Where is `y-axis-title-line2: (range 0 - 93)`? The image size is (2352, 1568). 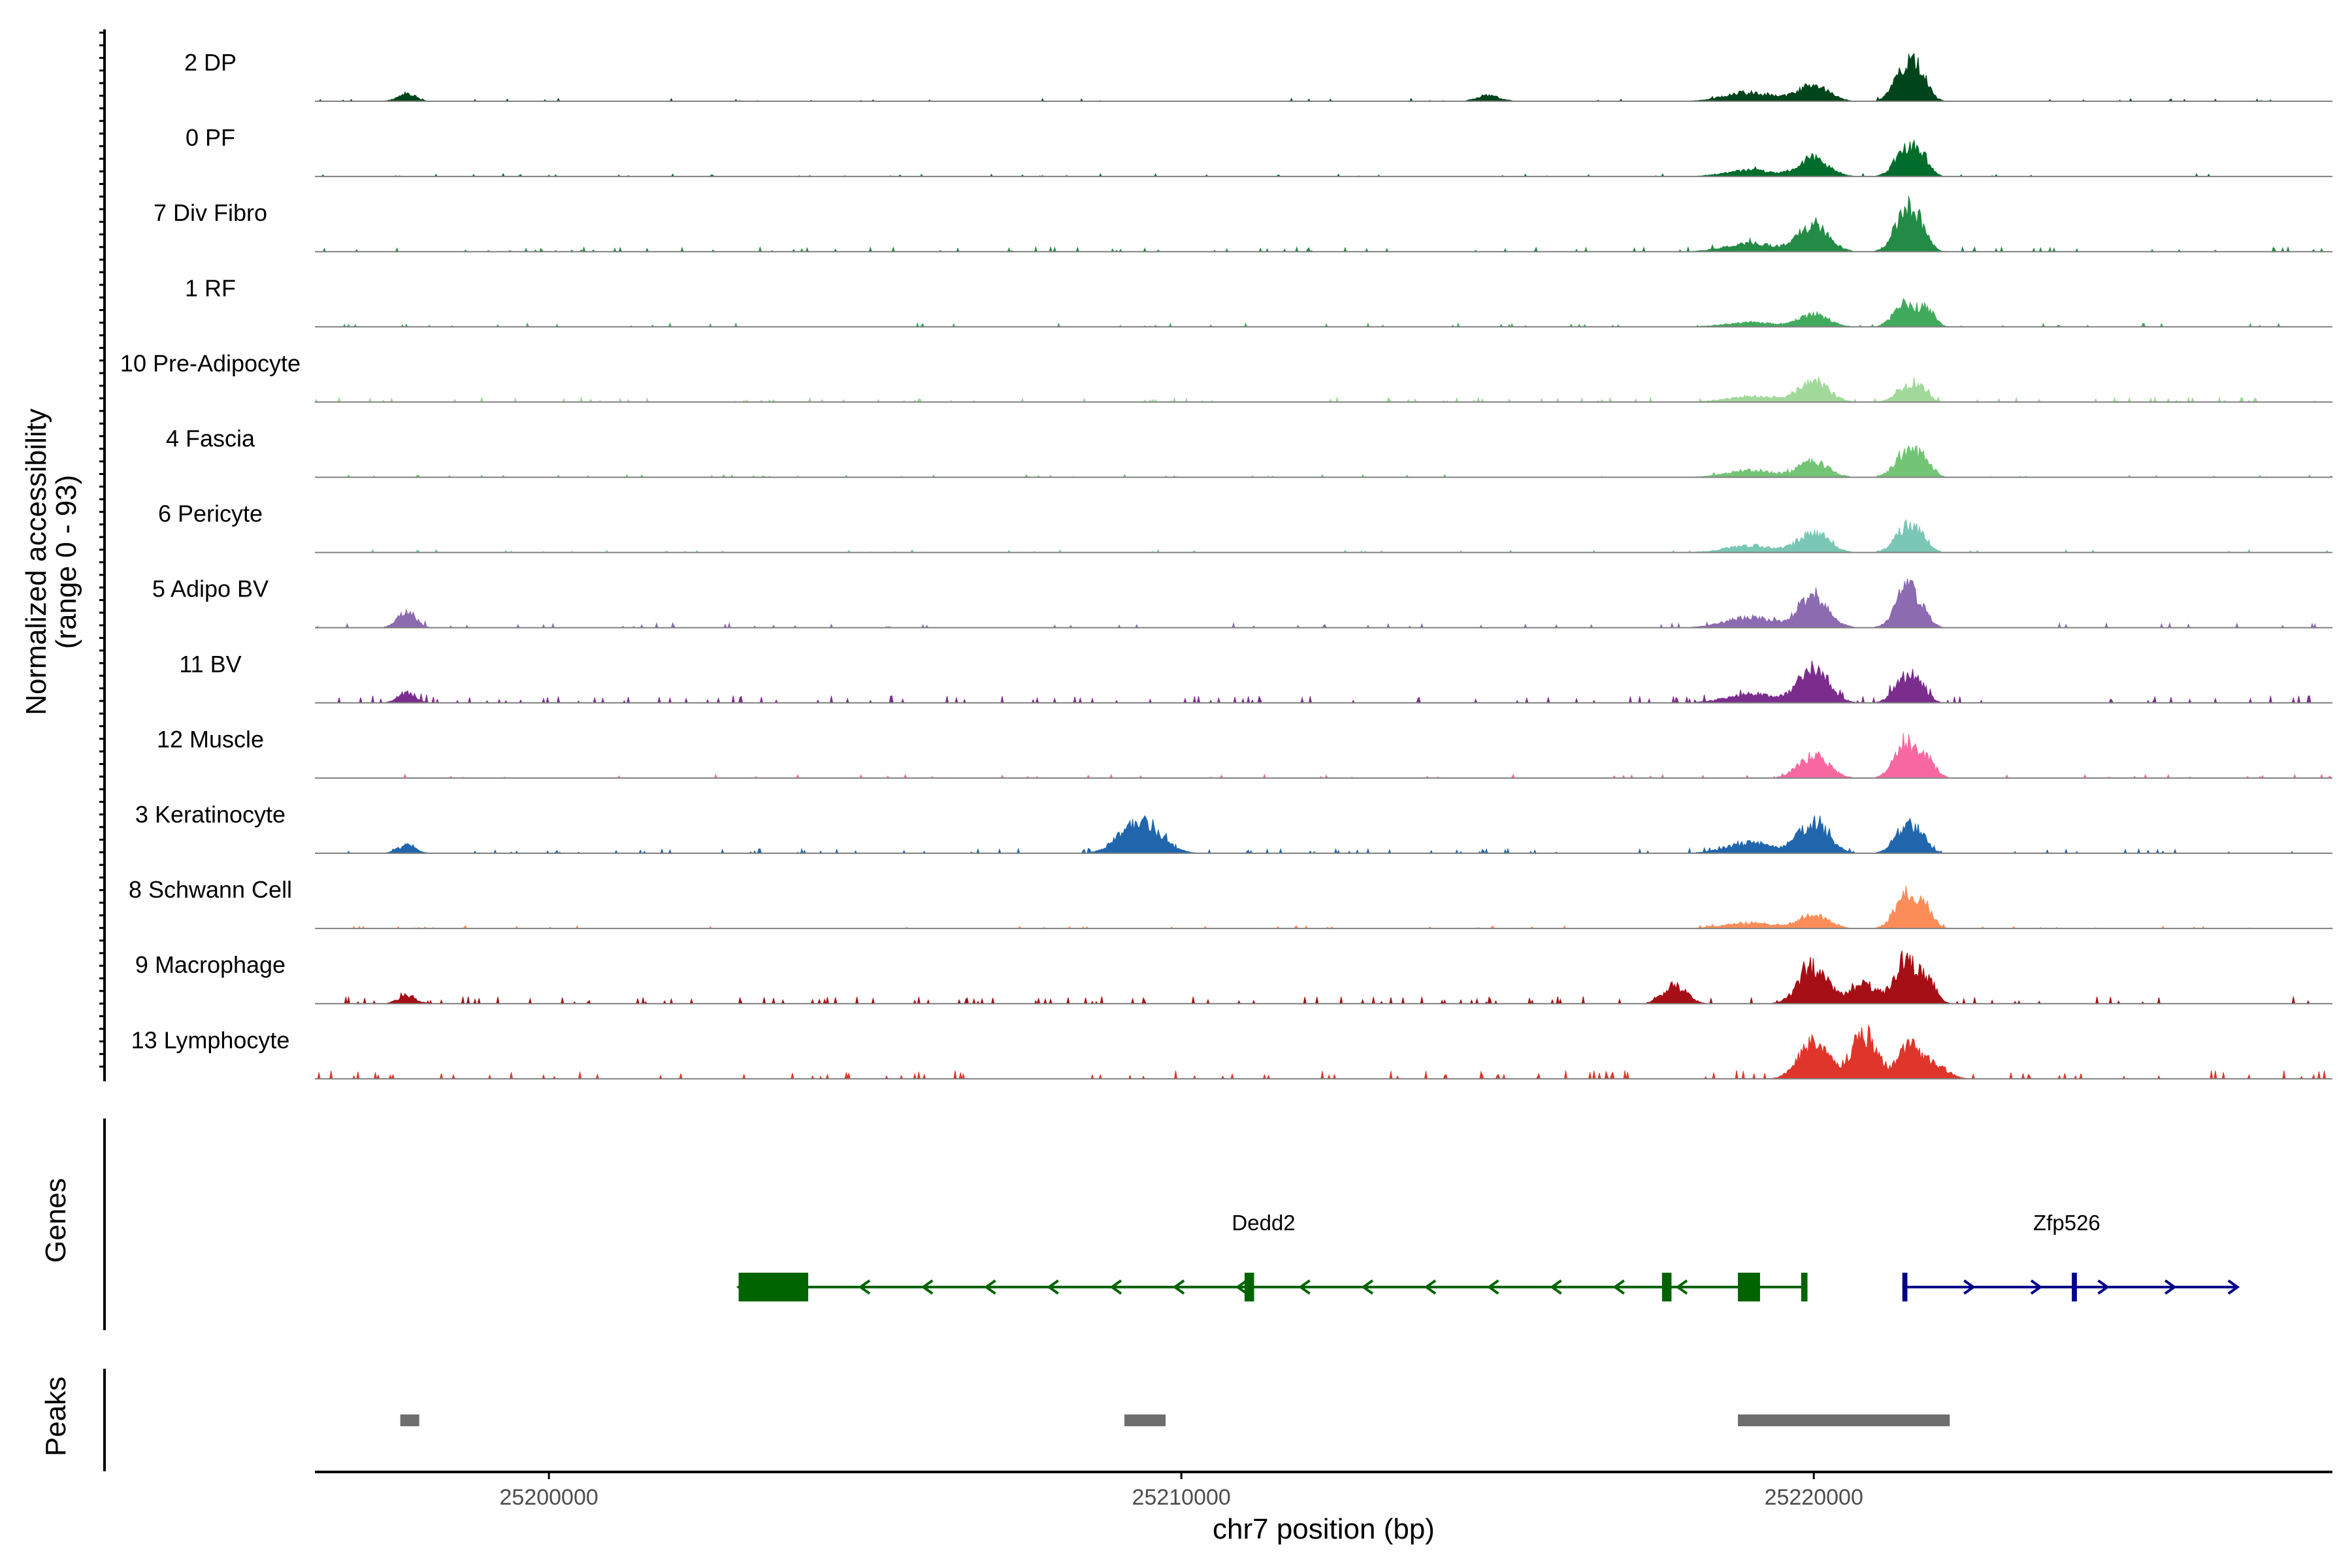
y-axis-title-line2: (range 0 - 93) is located at coordinates (66, 562).